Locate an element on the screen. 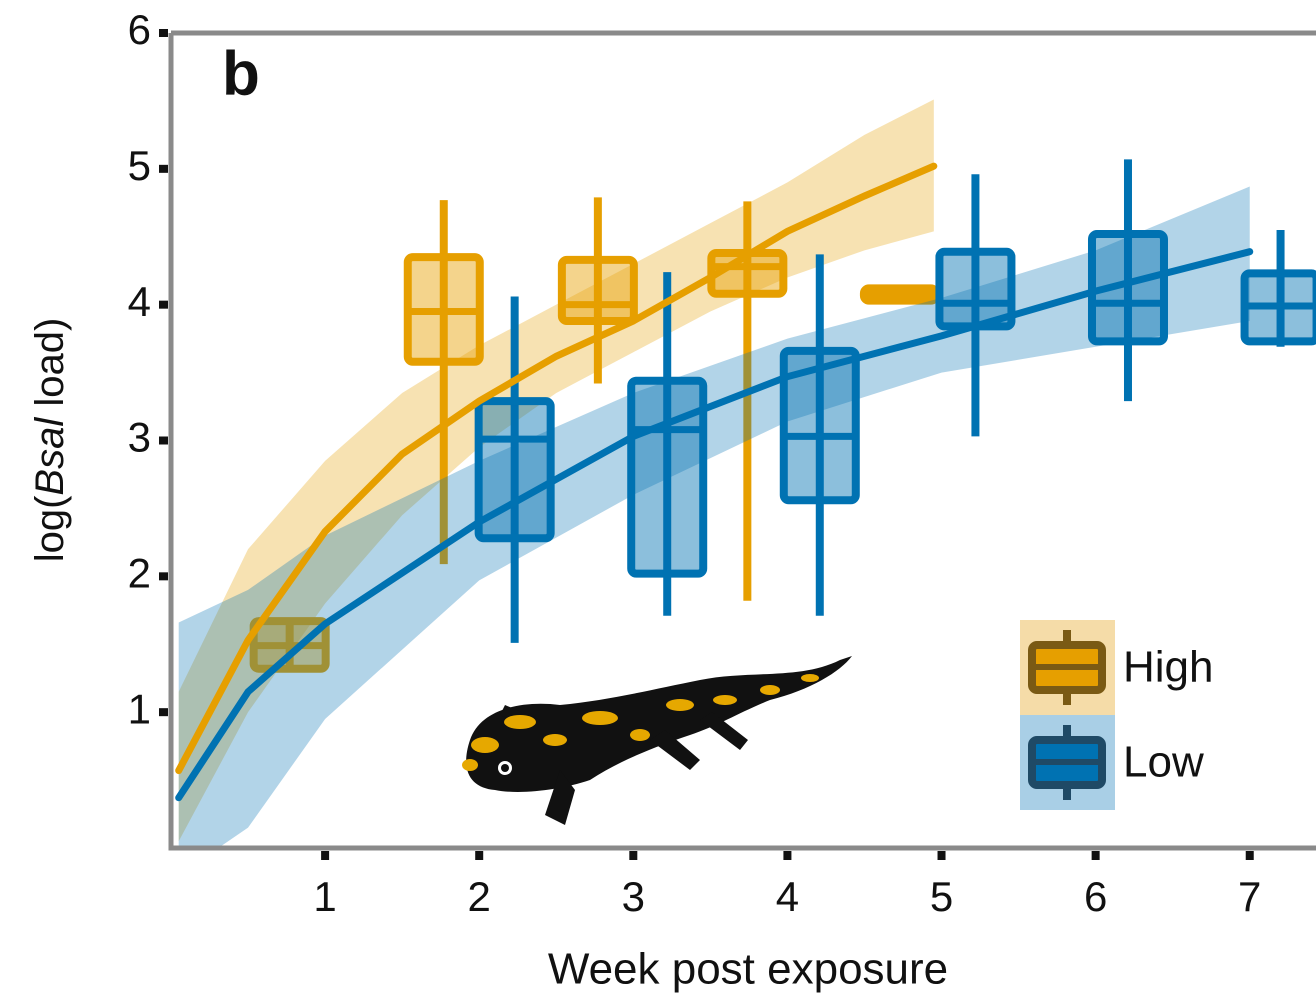  x-tick-label: 2 is located at coordinates (479, 896).